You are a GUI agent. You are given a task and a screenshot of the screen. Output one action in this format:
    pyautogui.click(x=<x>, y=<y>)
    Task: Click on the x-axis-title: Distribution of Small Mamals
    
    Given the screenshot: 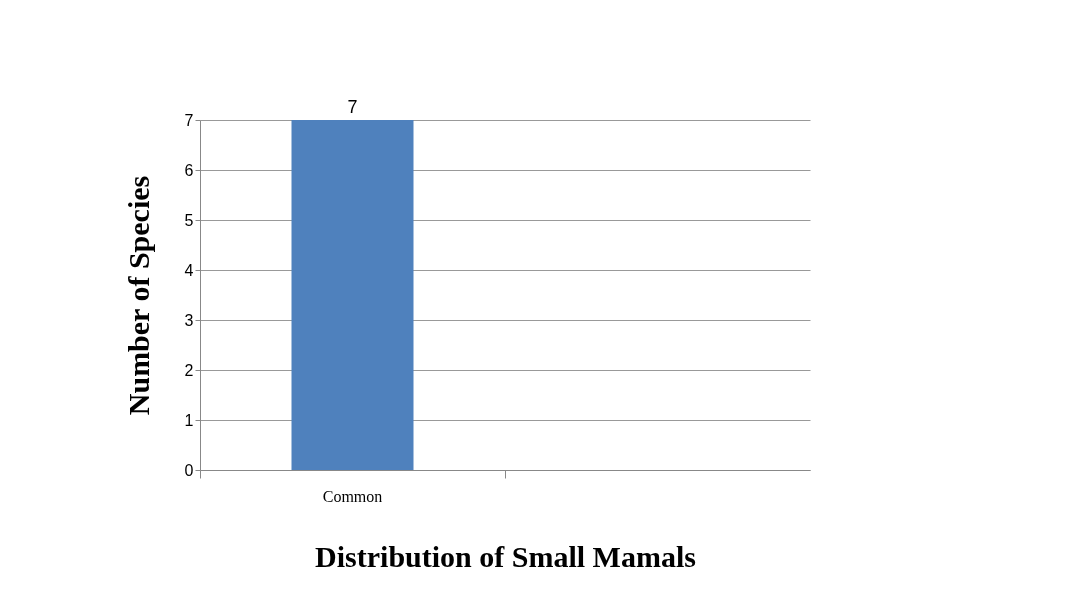 What is the action you would take?
    pyautogui.click(x=505, y=556)
    